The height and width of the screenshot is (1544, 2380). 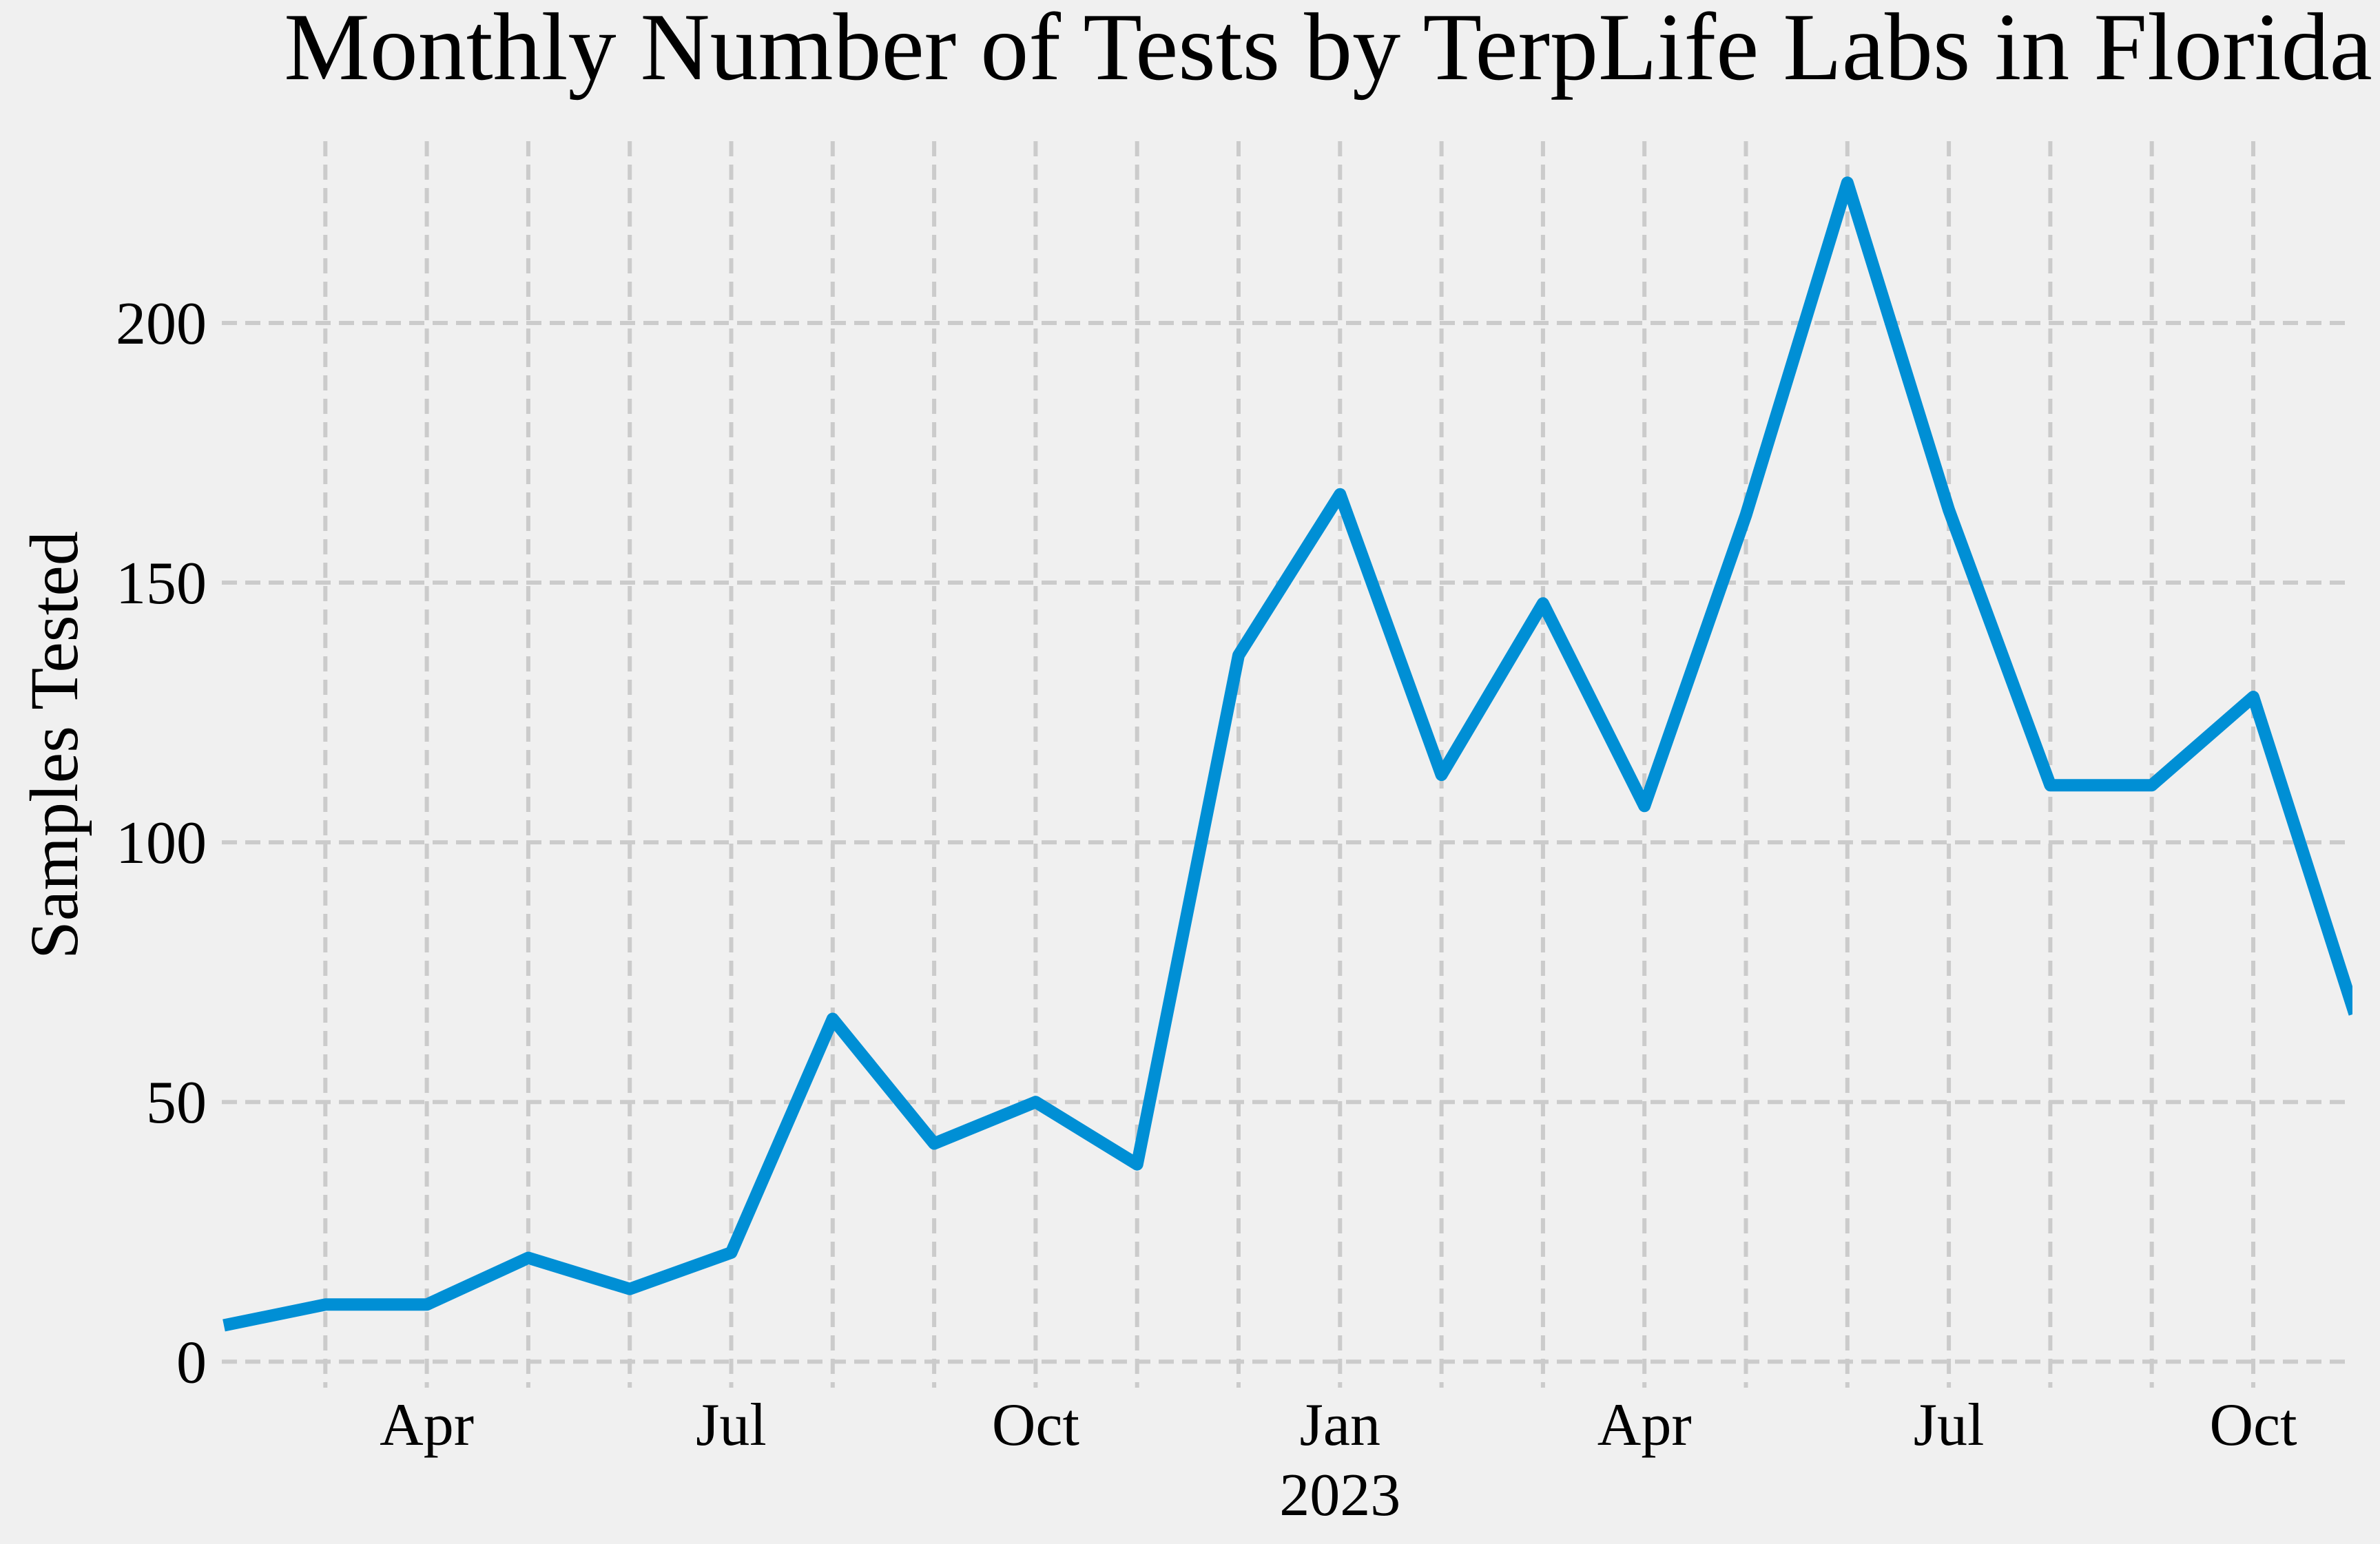 I want to click on y-tick-label: 0, so click(x=191, y=1362).